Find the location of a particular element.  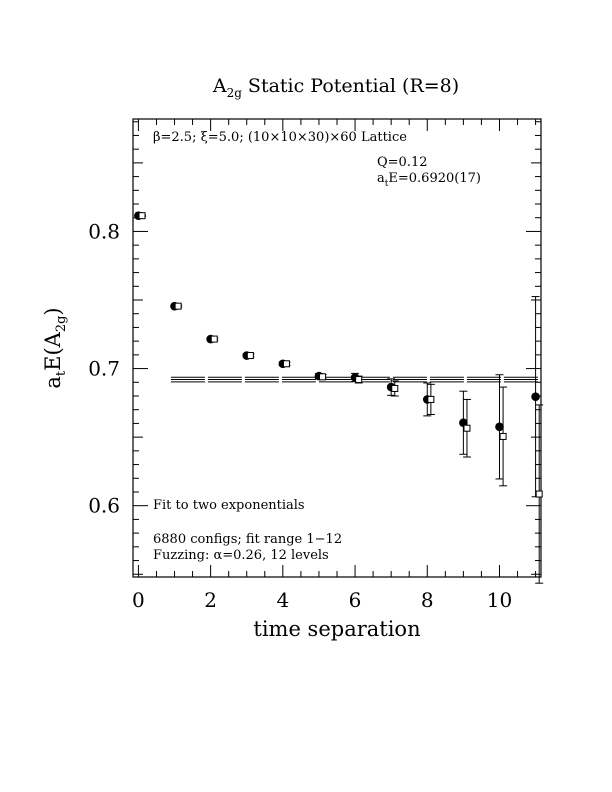

chart-title-sub: 2g is located at coordinates (235, 93).